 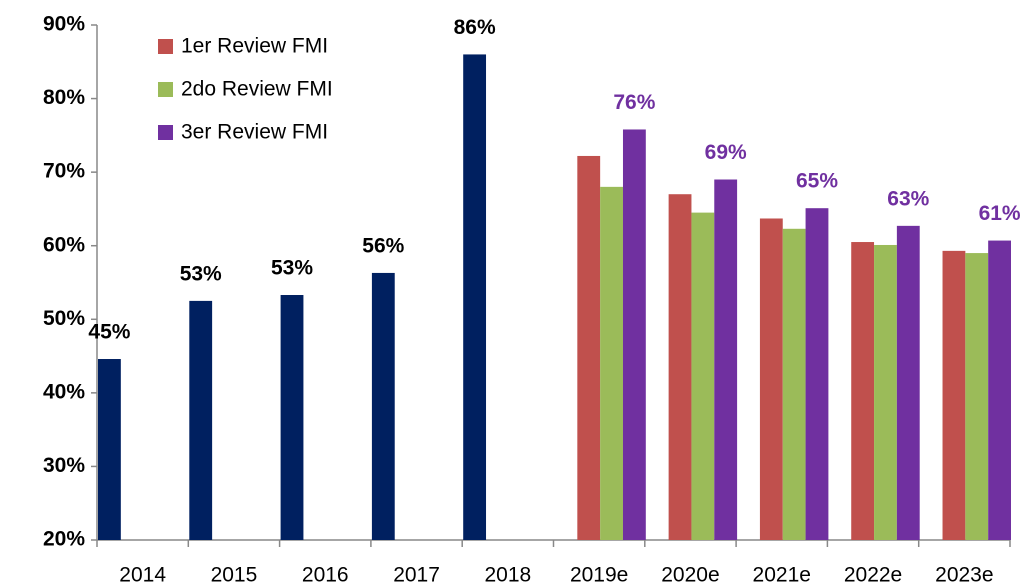 I want to click on data-label: 76%, so click(x=634, y=102).